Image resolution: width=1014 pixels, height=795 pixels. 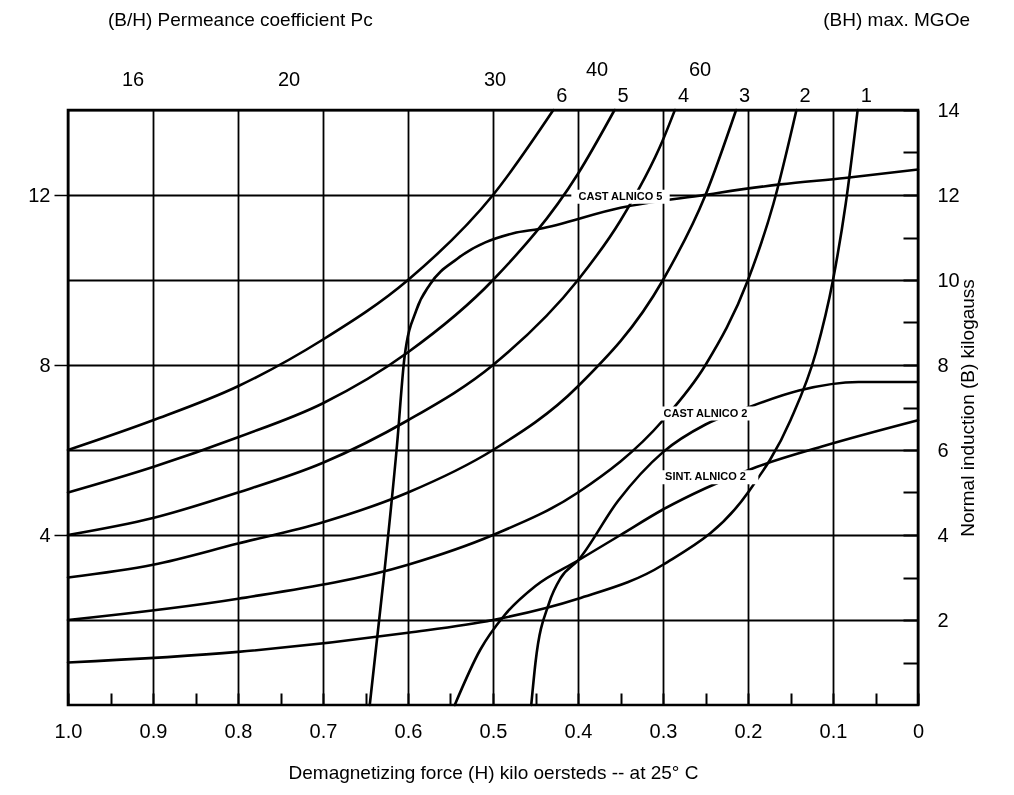 I want to click on x-tick-label: 1.0, so click(x=68, y=730).